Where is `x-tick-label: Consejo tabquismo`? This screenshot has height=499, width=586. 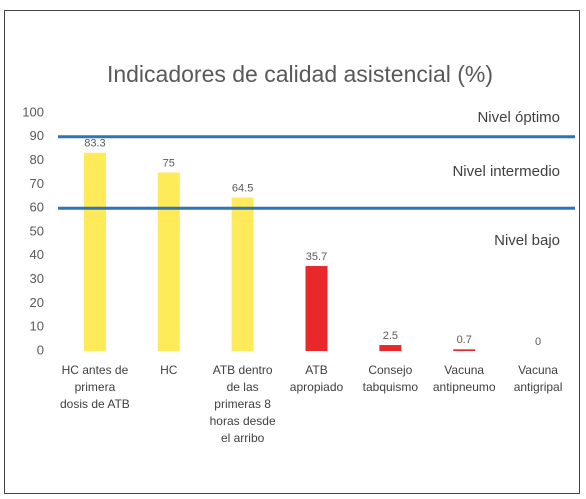 x-tick-label: Consejo tabquismo is located at coordinates (390, 378).